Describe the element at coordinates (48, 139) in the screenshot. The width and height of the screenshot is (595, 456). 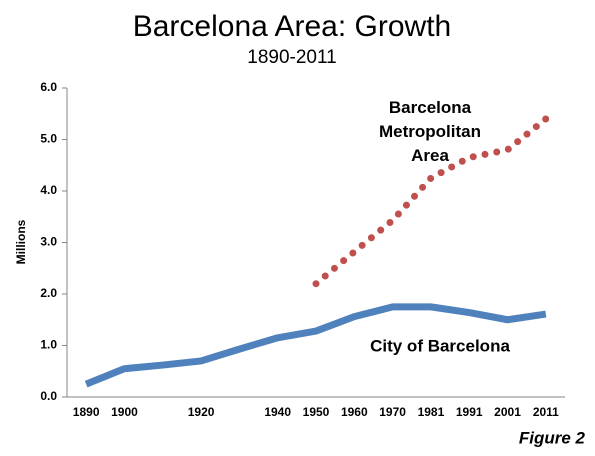
I see `y-tick-label: 5.0` at that location.